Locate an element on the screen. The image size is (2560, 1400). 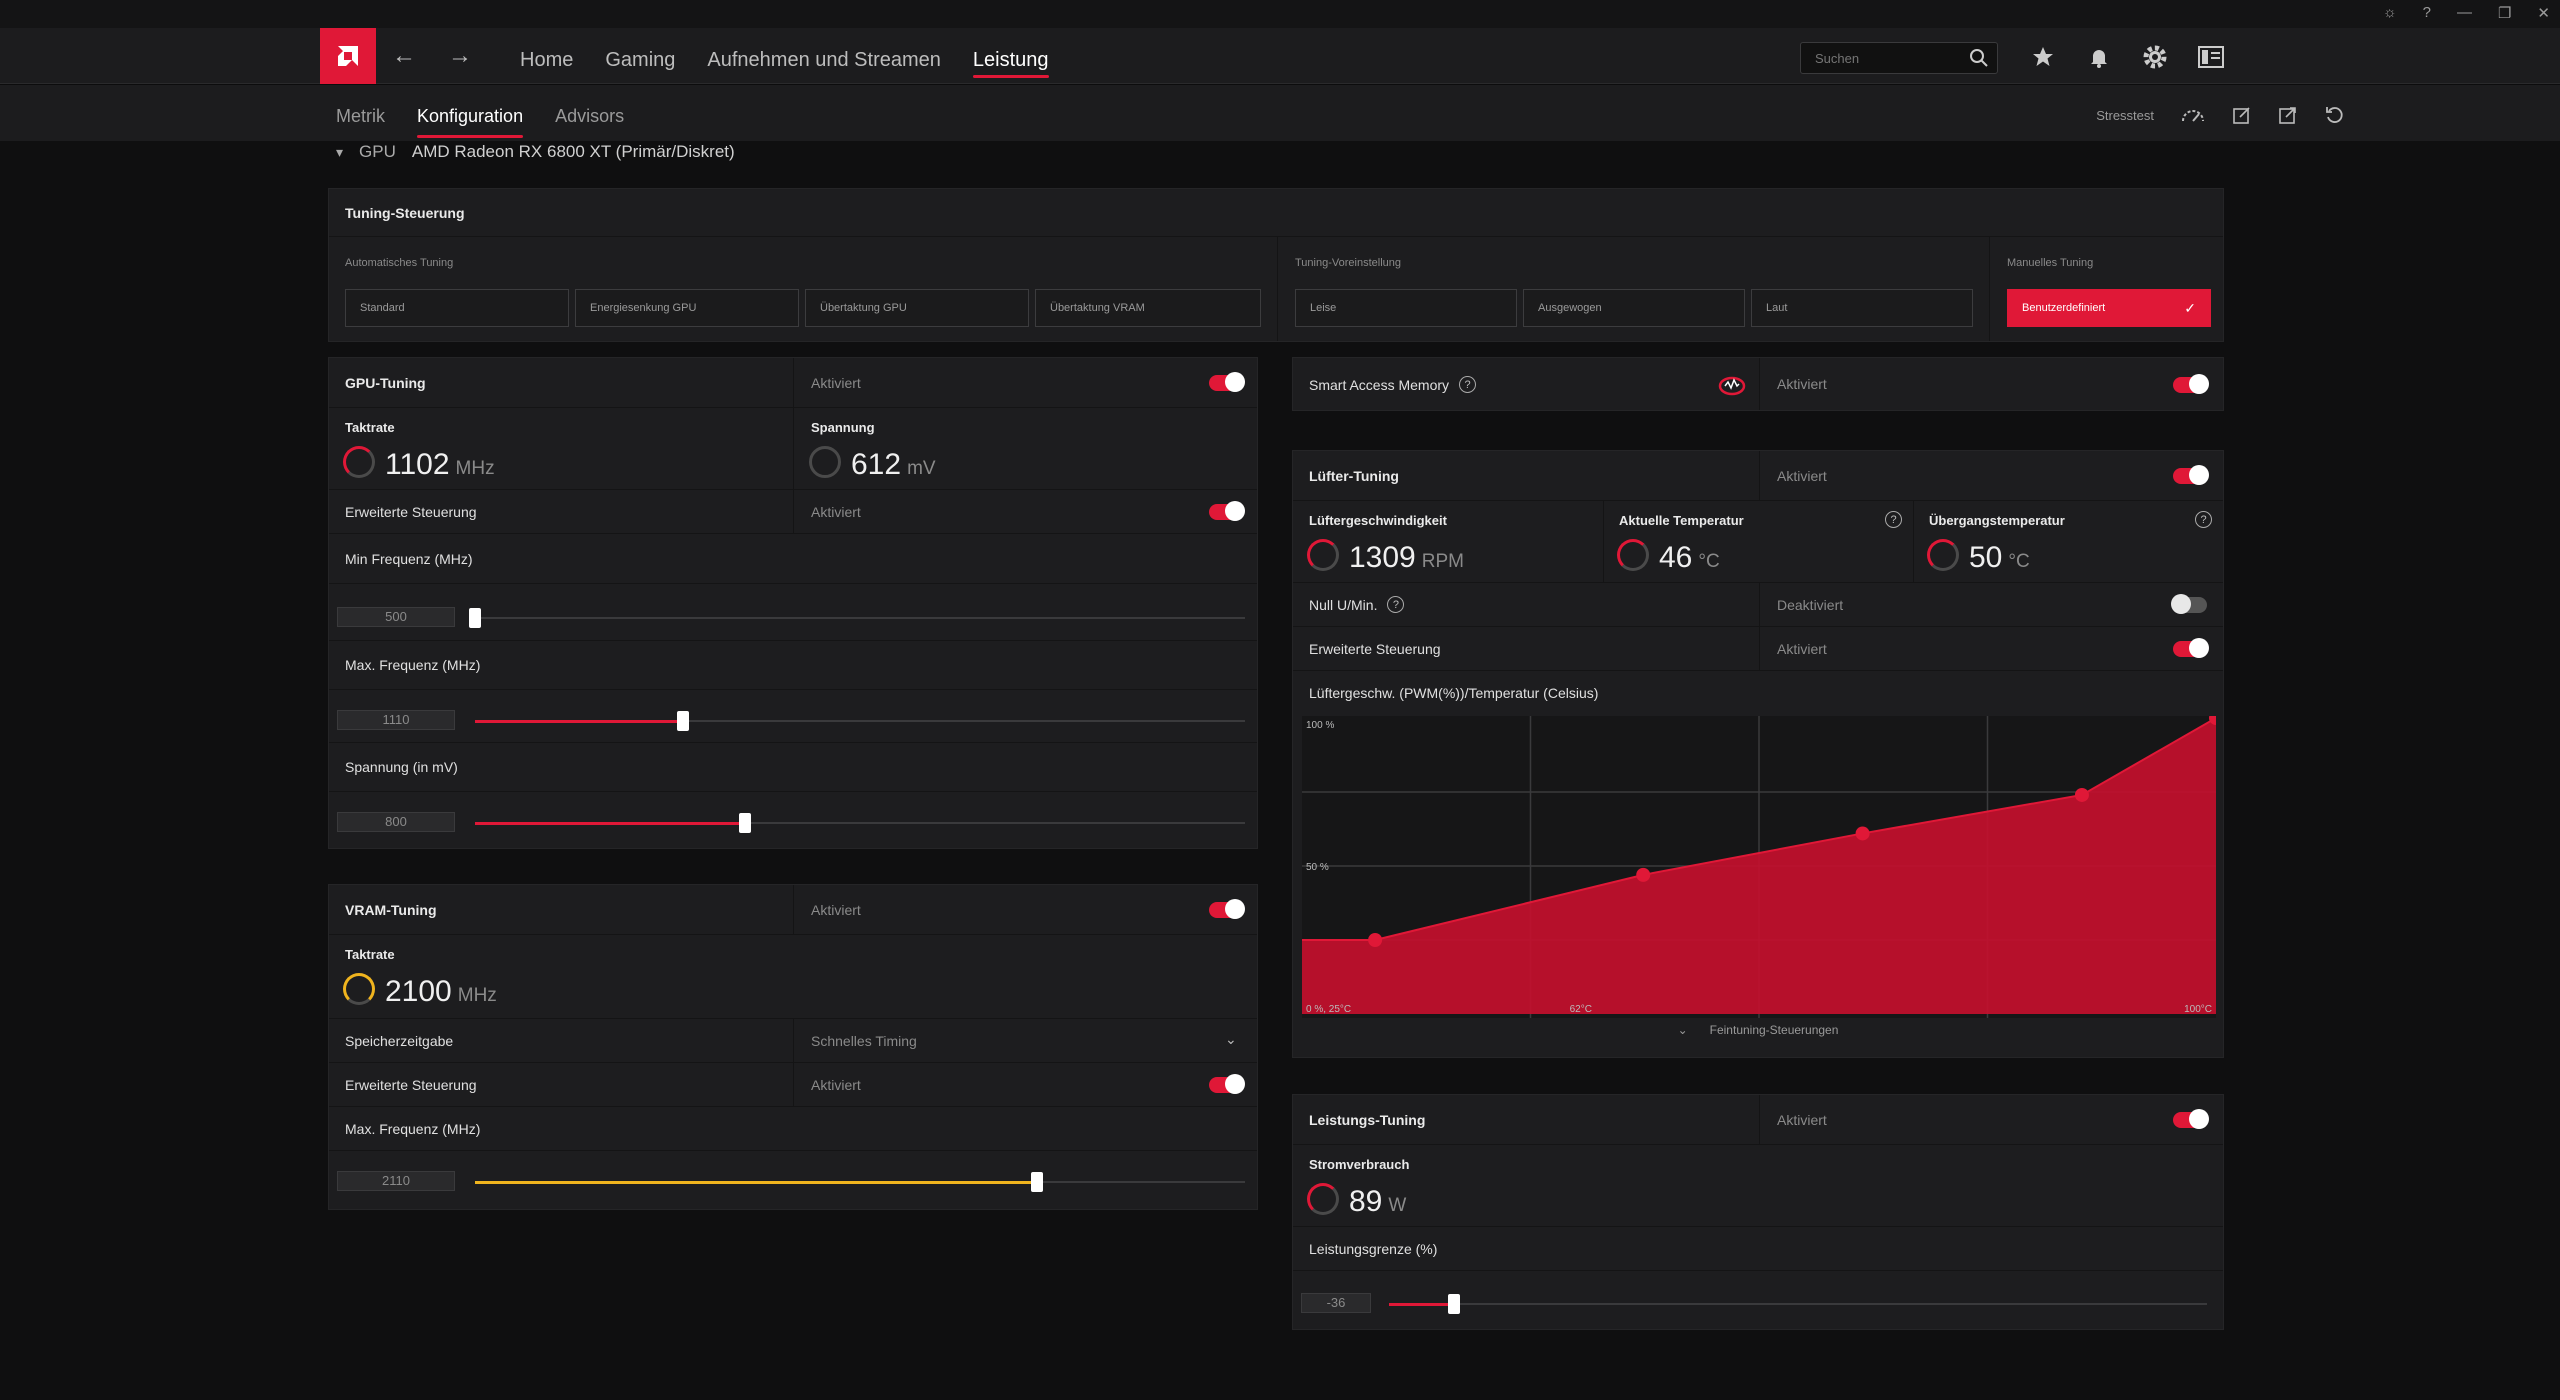
gpu-advanced-toggle is located at coordinates (1227, 511).